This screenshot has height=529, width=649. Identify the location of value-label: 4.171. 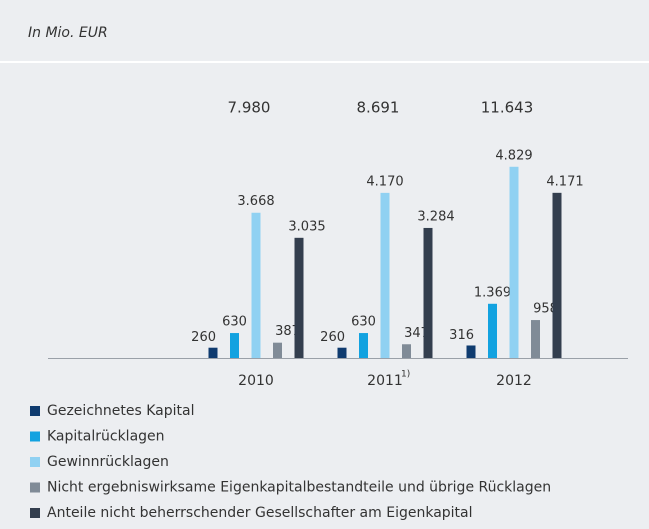
(564, 181).